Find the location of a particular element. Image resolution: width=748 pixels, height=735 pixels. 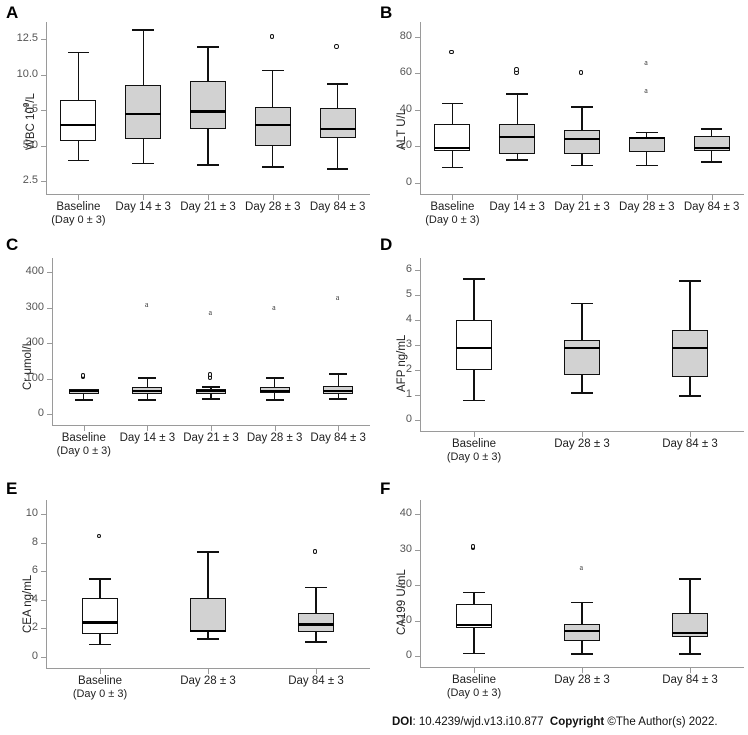

y-tick-label: 12.5 is located at coordinates (27, 38).